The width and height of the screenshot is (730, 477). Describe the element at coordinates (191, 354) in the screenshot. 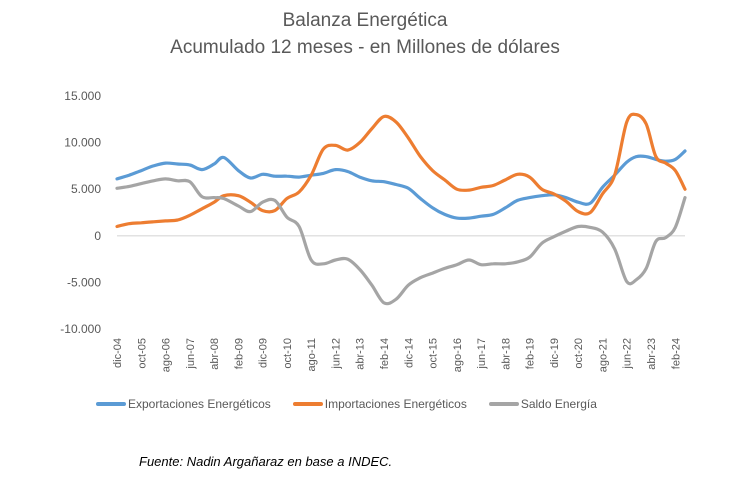

I see `x-tick-label: jun-07` at that location.